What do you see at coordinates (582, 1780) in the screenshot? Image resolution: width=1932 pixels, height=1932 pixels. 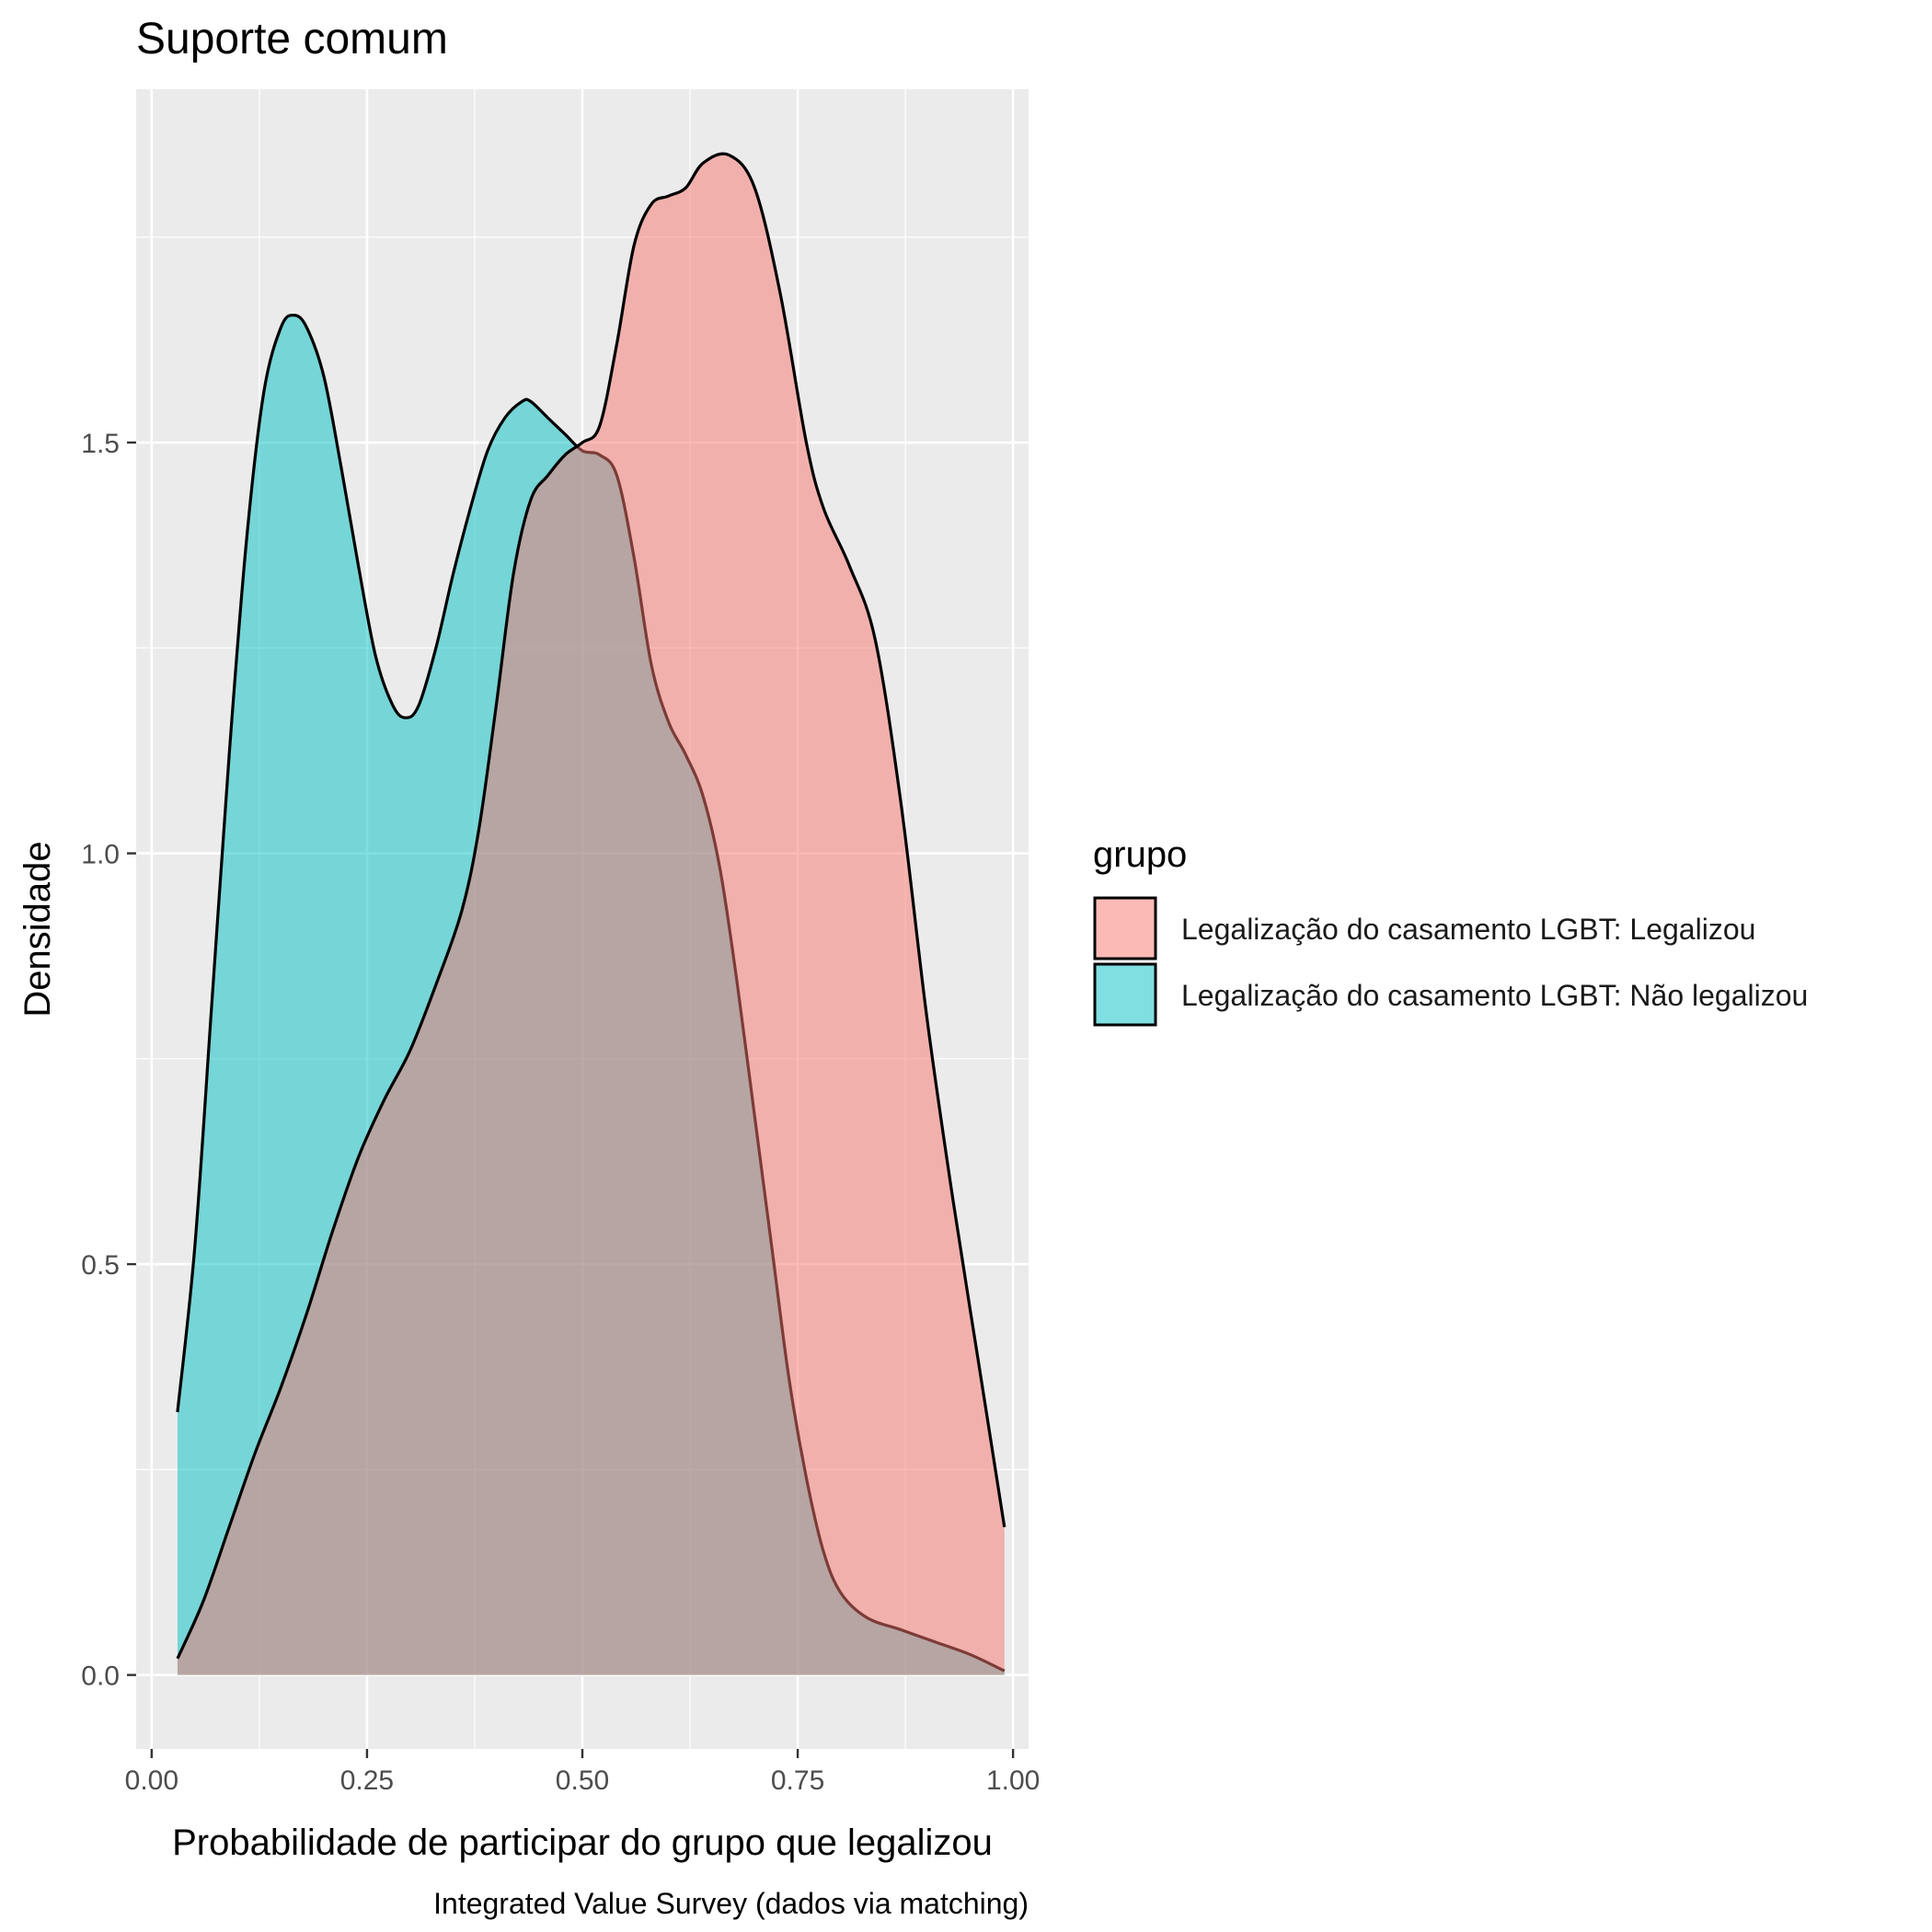 I see `x-tick-label: 0.50` at bounding box center [582, 1780].